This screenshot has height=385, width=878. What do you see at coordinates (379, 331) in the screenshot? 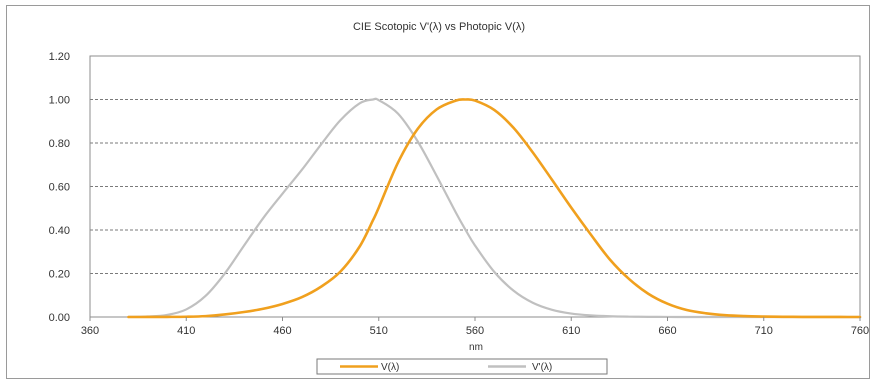
I see `x-tick-label: 510` at bounding box center [379, 331].